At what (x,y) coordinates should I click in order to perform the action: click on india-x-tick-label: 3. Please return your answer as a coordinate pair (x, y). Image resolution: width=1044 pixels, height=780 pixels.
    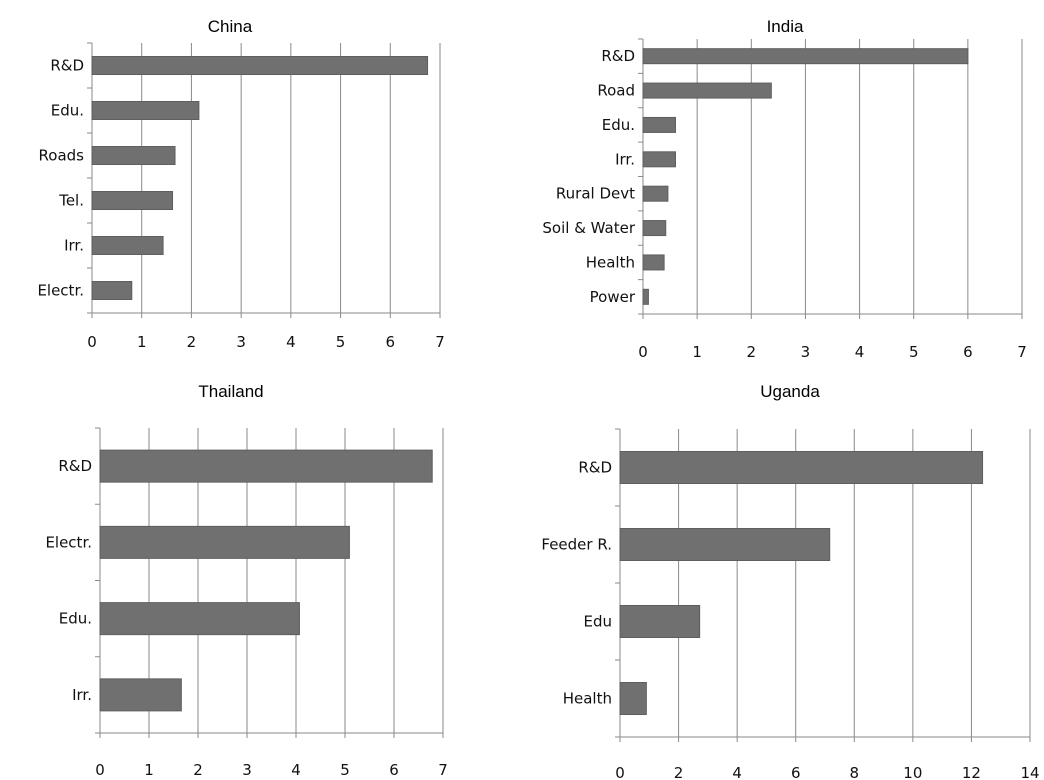
    Looking at the image, I should click on (806, 352).